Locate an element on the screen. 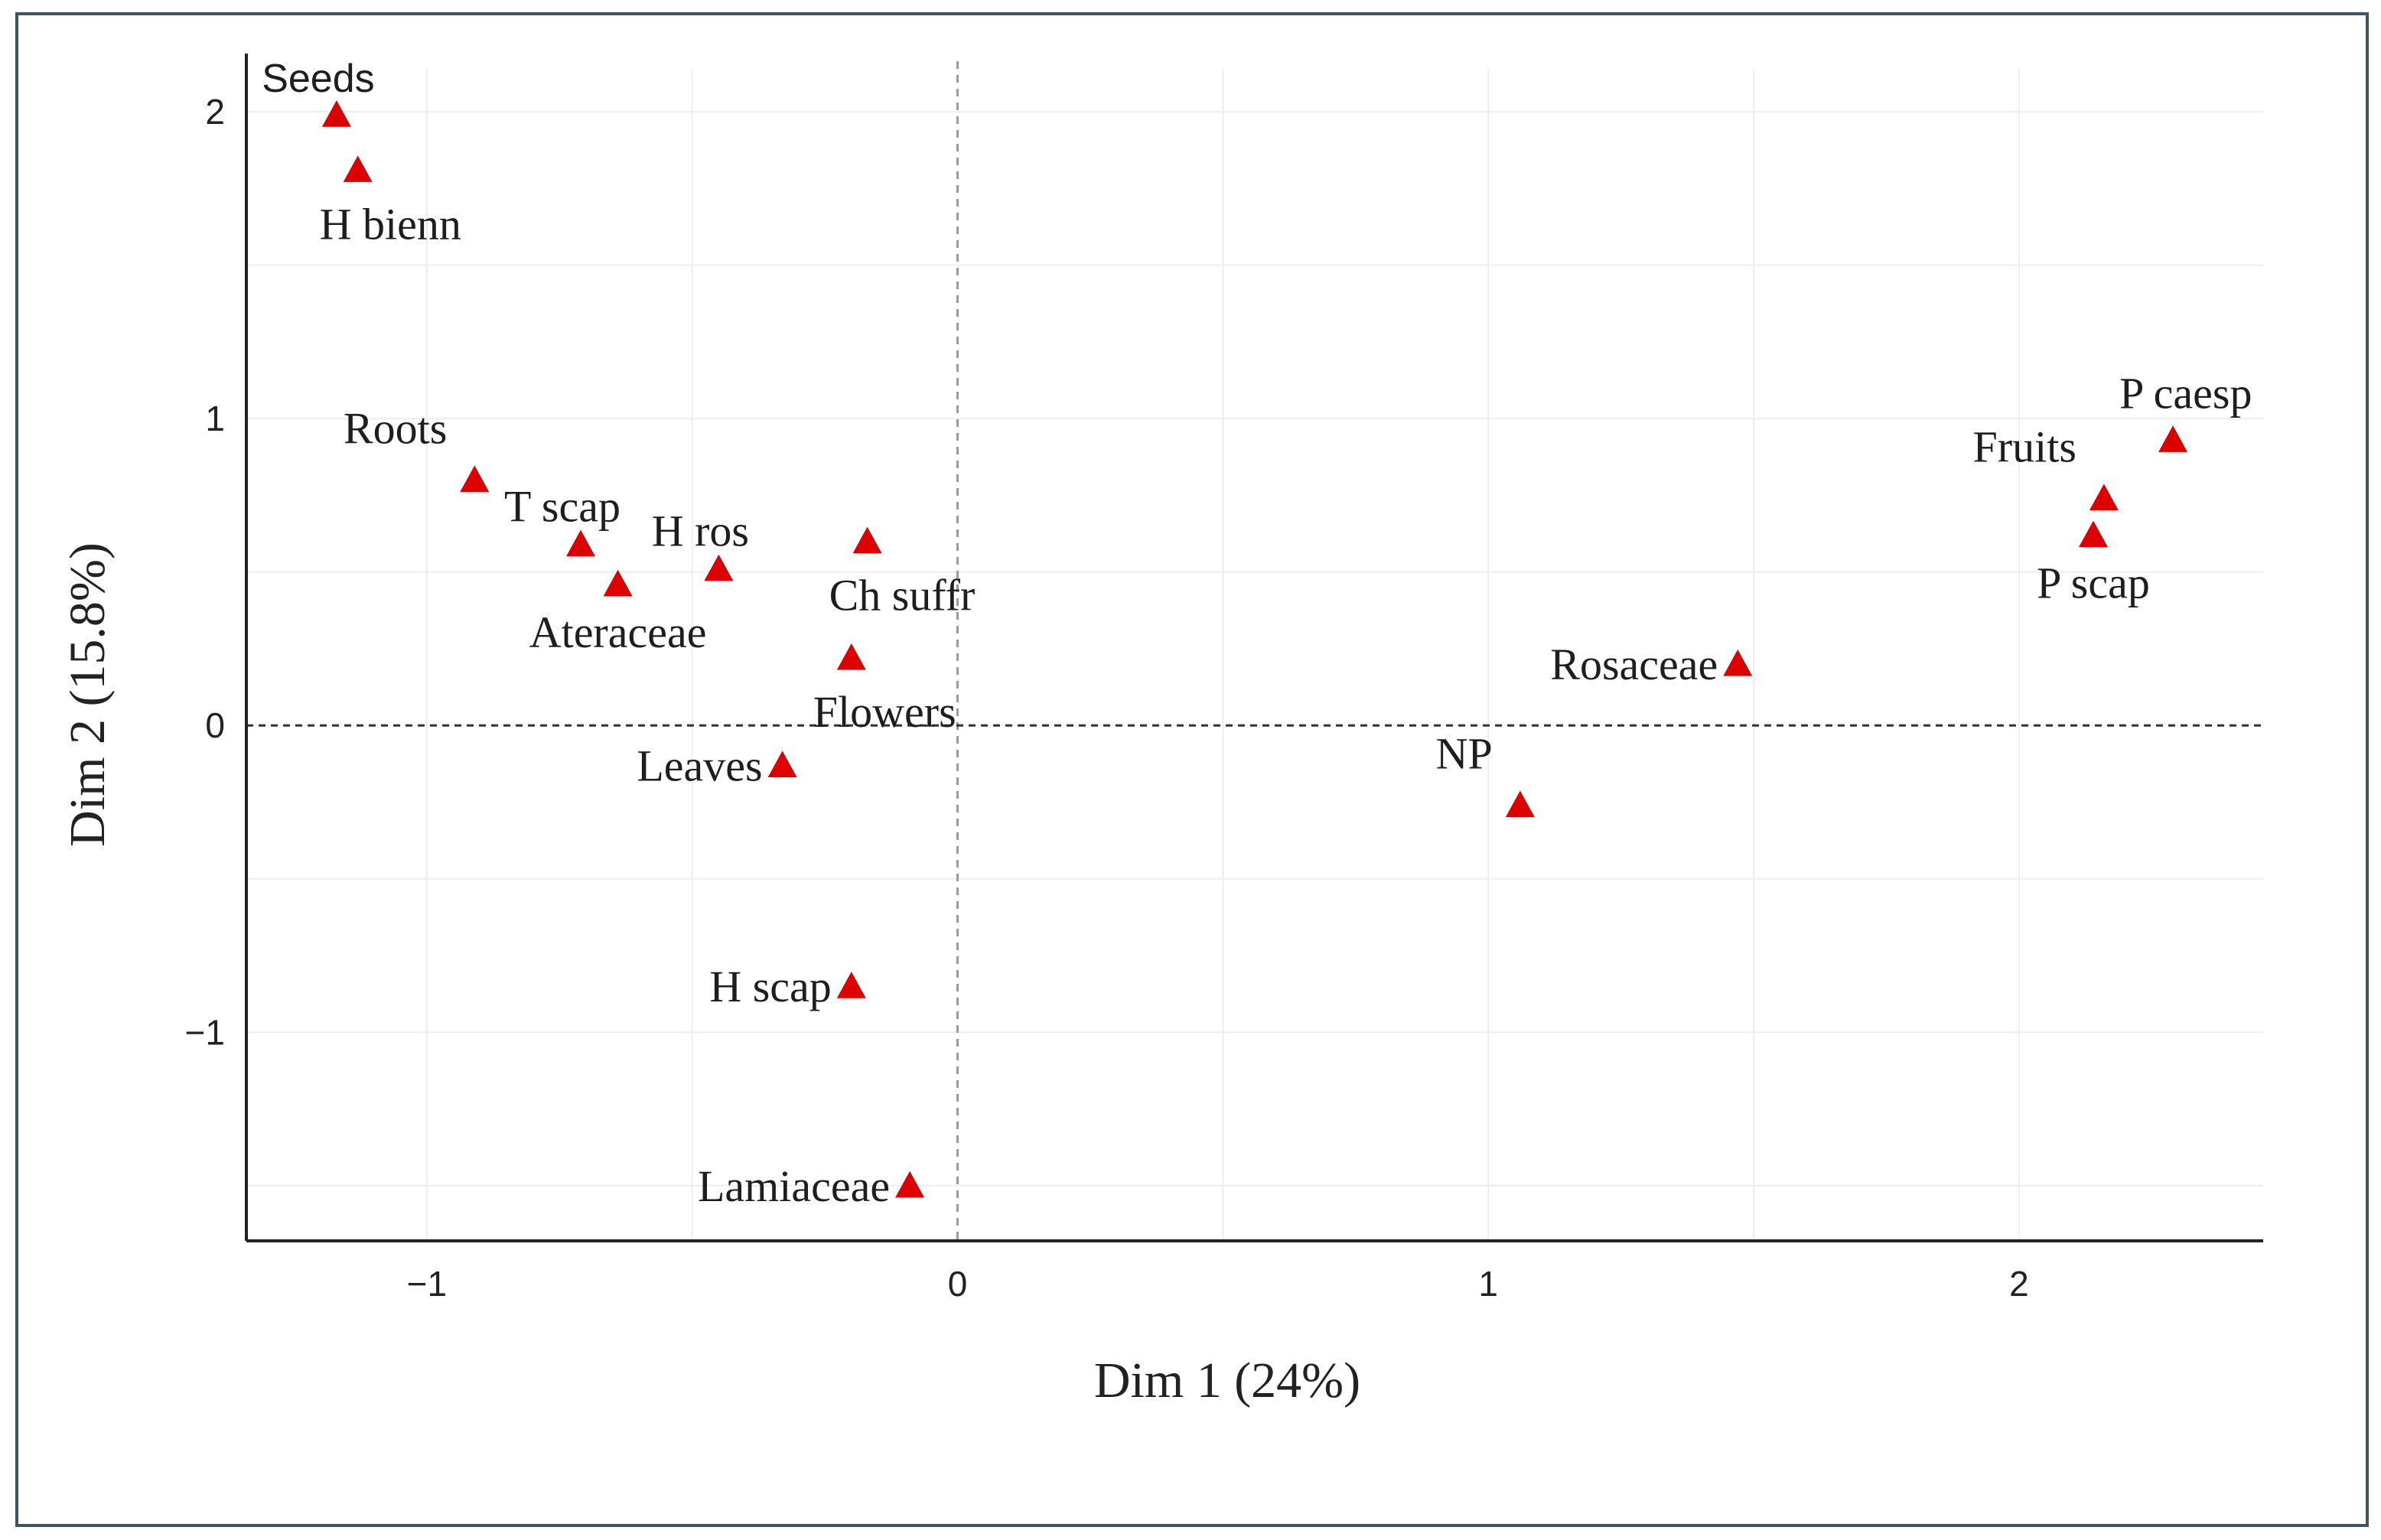 The height and width of the screenshot is (1540, 2381). point-marker-t-scap is located at coordinates (581, 543).